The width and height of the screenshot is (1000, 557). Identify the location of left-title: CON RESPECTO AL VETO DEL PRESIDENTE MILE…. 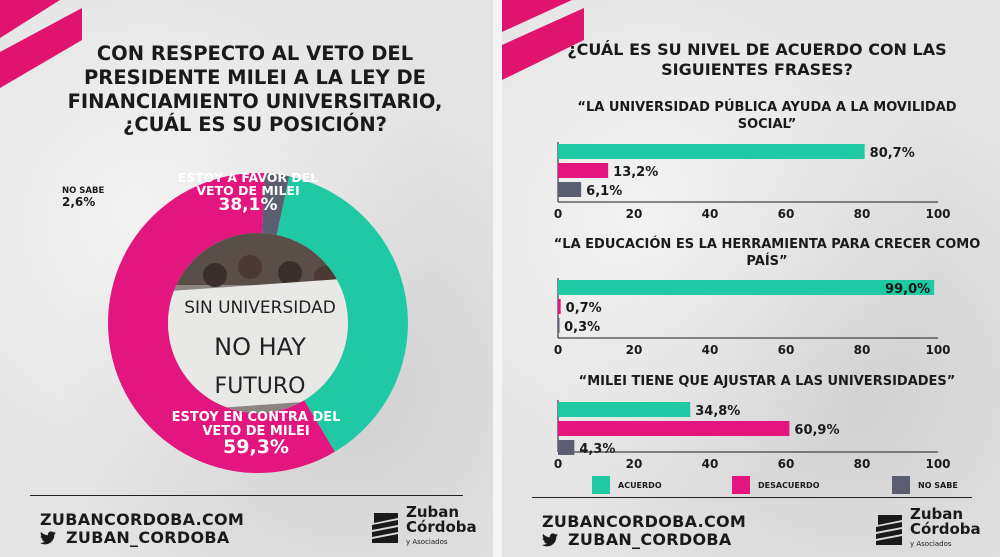
(255, 89).